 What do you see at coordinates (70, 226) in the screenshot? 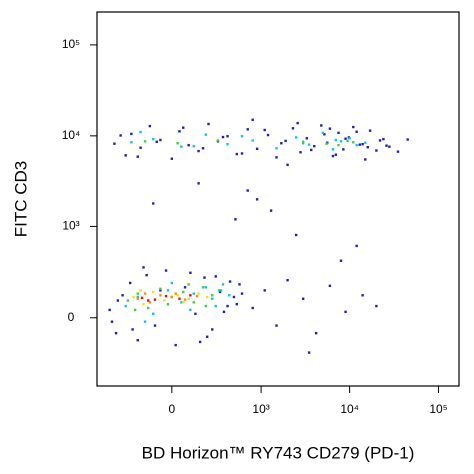
I see `y-tick-label: 10³` at bounding box center [70, 226].